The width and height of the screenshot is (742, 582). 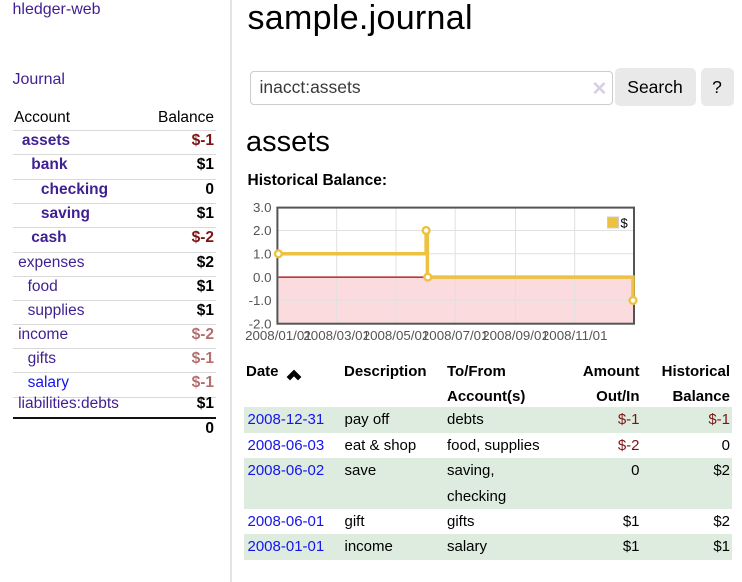 I want to click on svg-text: 2008/11/01, so click(x=575, y=335).